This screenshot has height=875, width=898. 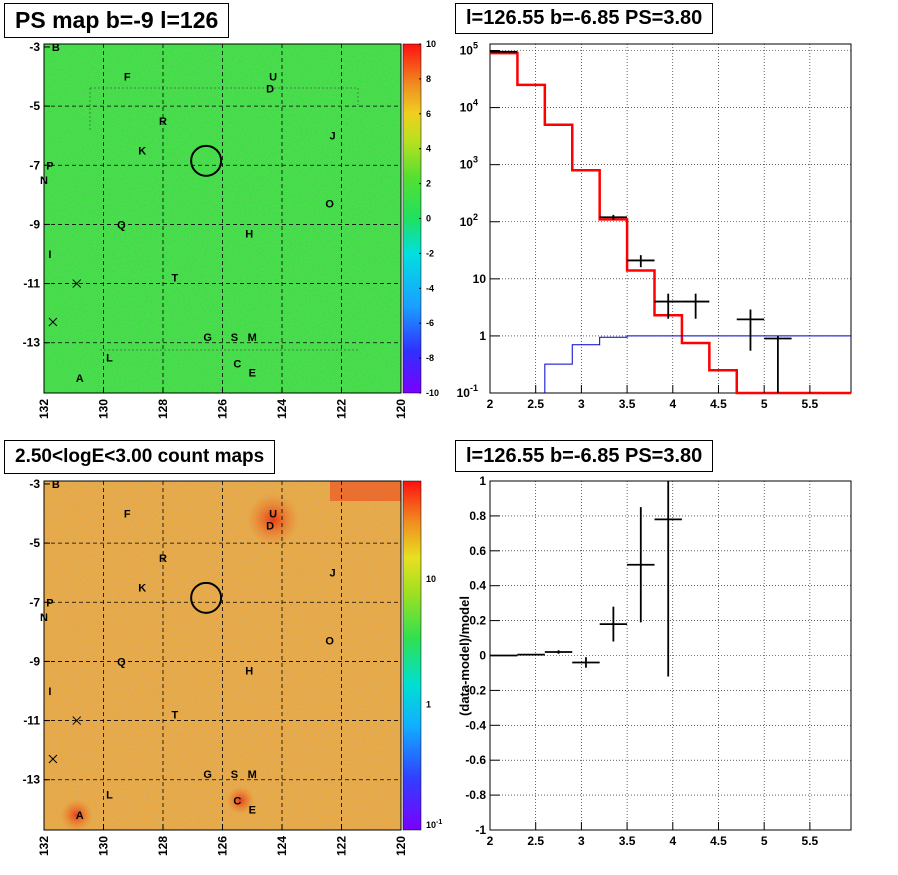 What do you see at coordinates (34, 543) in the screenshot?
I see `y-tick-label: -5` at bounding box center [34, 543].